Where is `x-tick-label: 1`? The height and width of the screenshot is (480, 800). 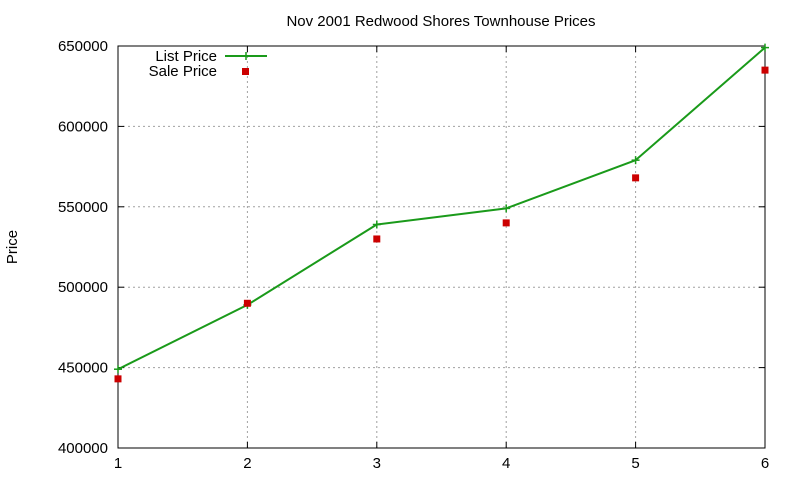 x-tick-label: 1 is located at coordinates (118, 463).